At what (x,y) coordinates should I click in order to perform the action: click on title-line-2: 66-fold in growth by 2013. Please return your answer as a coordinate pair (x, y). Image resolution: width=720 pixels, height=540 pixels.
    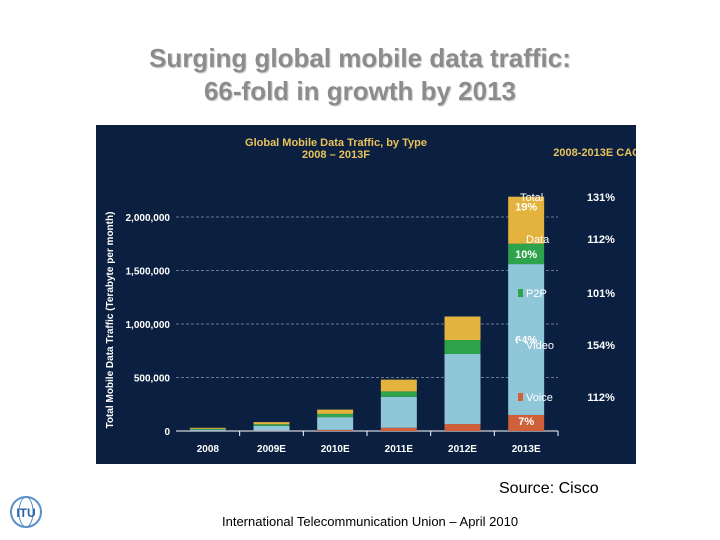
    Looking at the image, I should click on (360, 91).